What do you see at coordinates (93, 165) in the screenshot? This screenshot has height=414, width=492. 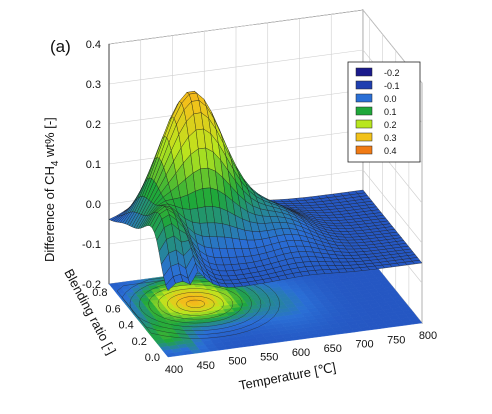 I see `z-tick-label: 0.1` at bounding box center [93, 165].